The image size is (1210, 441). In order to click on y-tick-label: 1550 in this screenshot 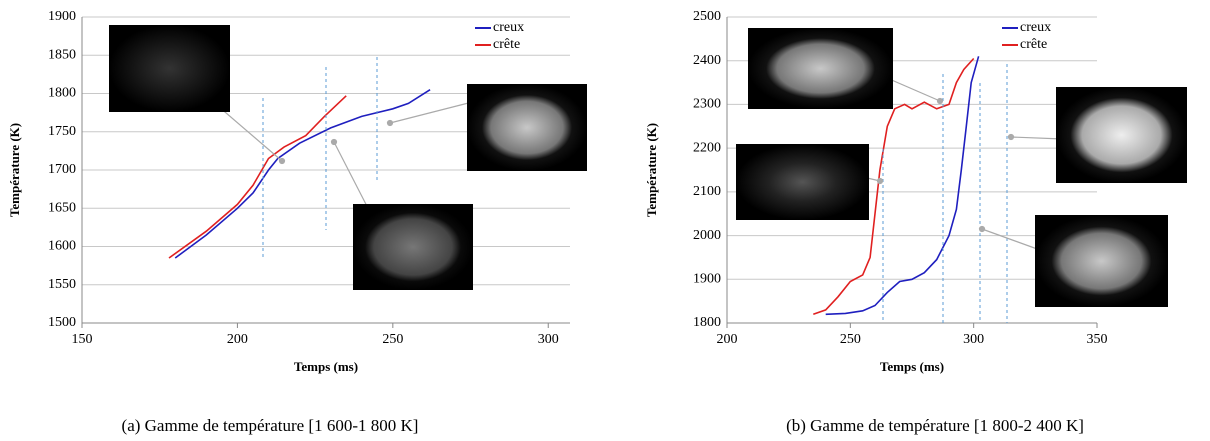, I will do `click(62, 284)`.